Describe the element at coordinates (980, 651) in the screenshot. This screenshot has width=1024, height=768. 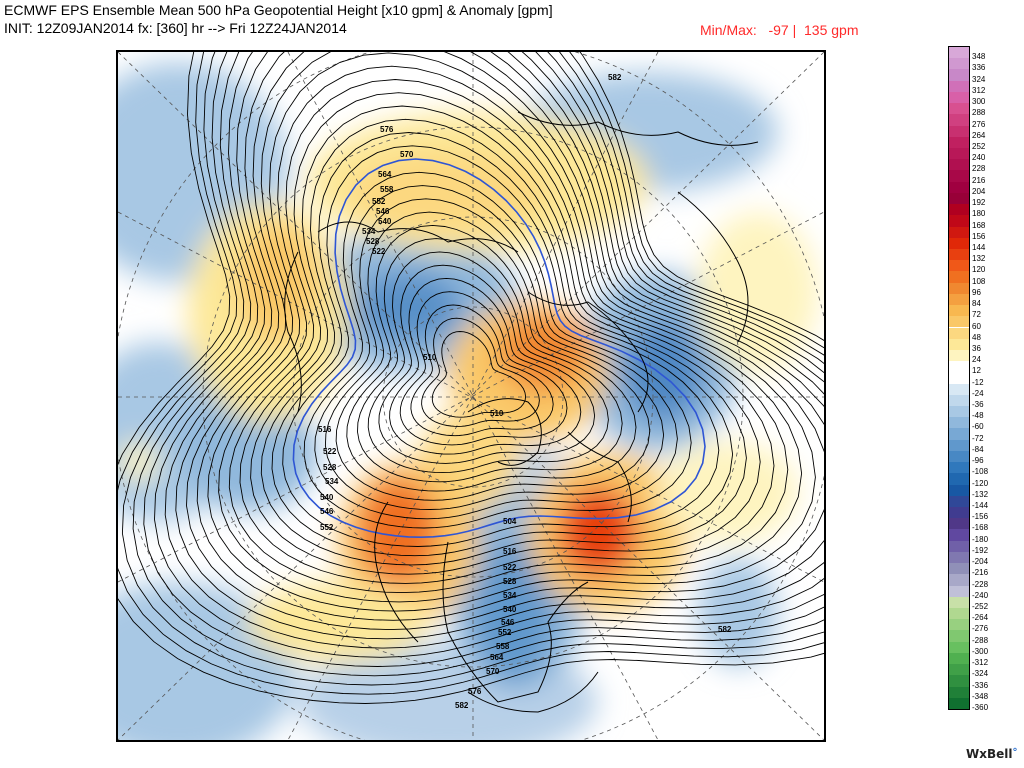
I see `colorbar-label: -300` at that location.